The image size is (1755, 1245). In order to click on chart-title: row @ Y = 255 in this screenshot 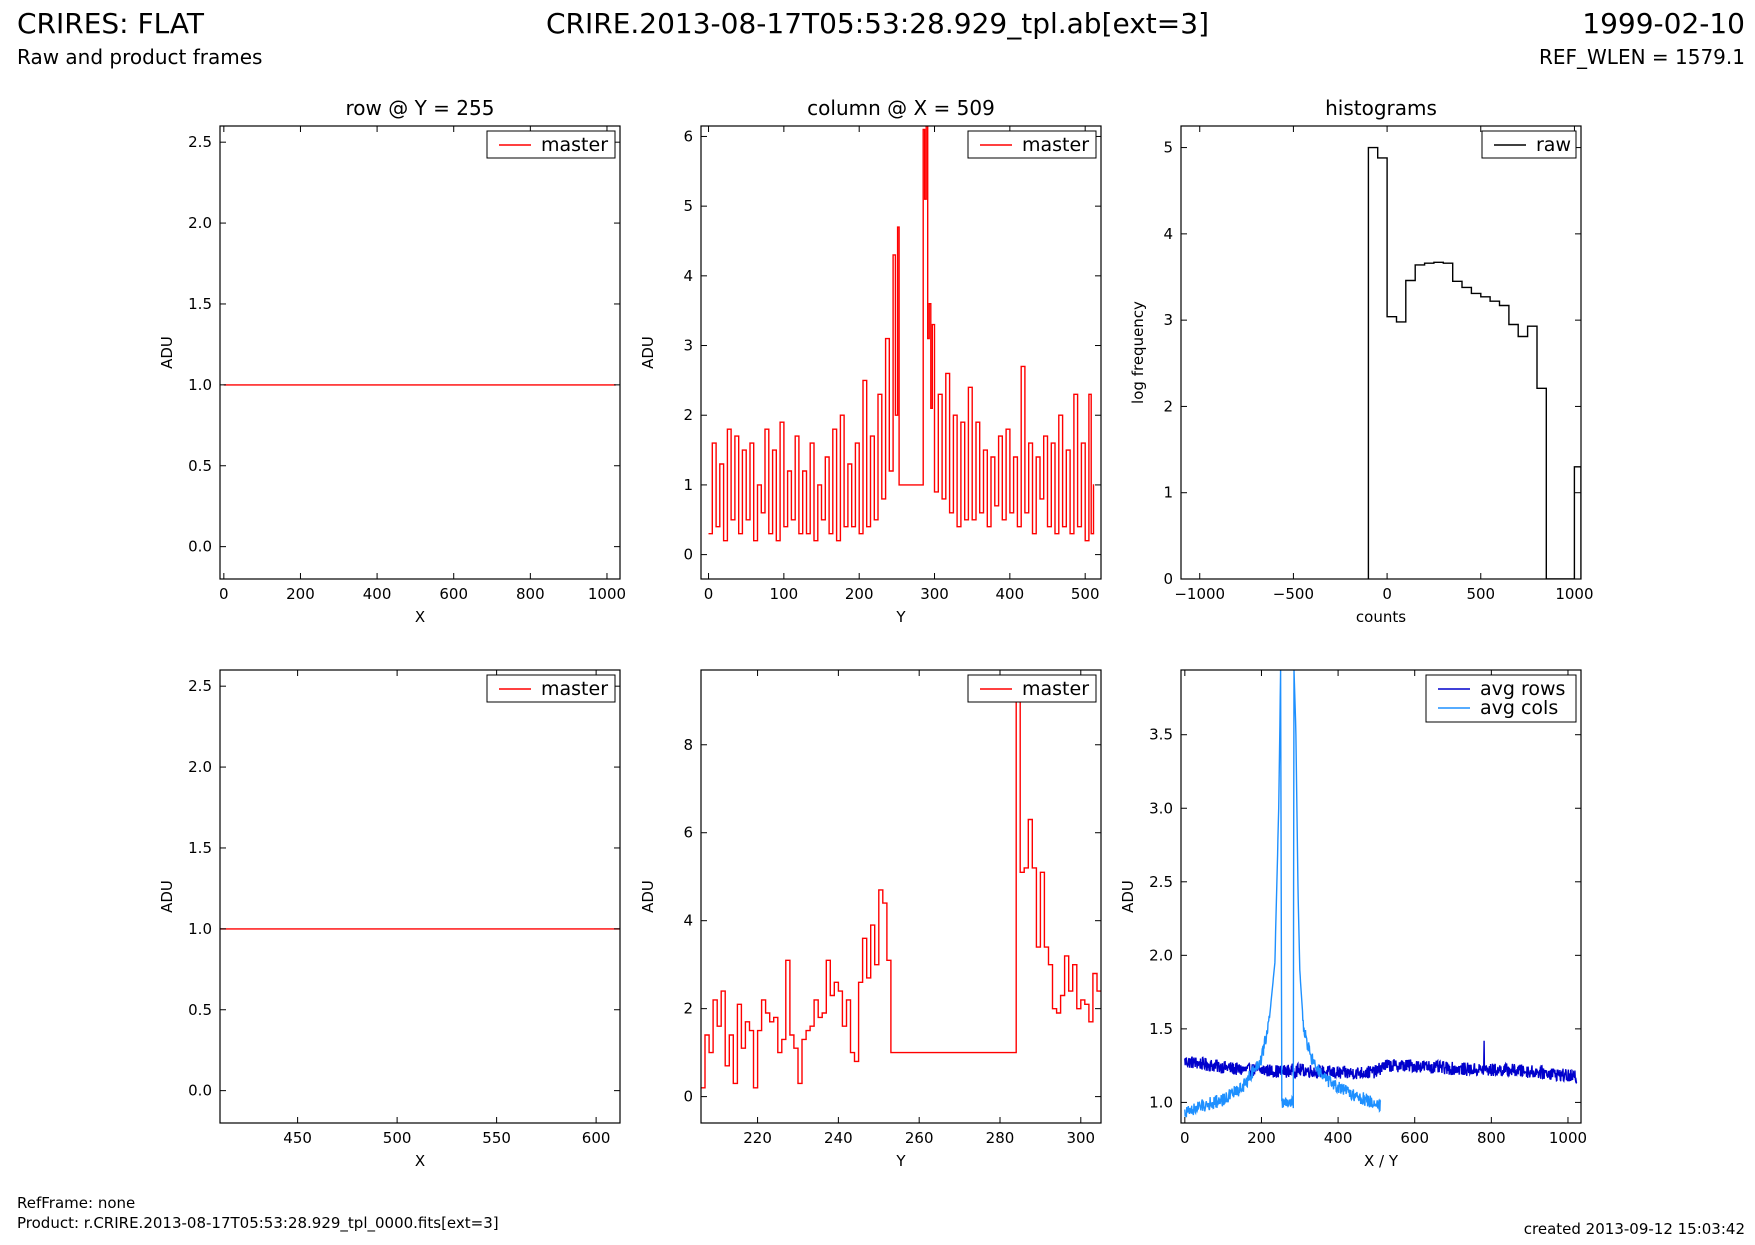, I will do `click(420, 108)`.